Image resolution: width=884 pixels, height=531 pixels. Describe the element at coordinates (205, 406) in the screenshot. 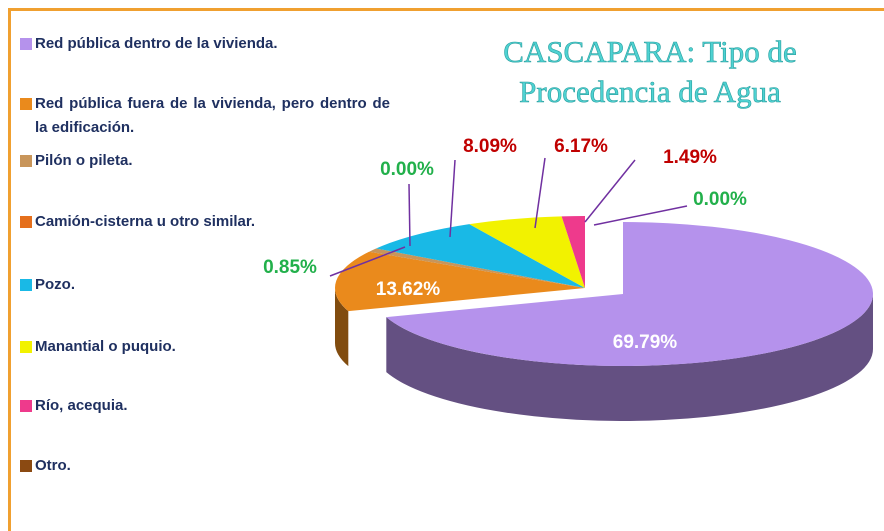

I see `legend-item: Río, acequia.` at that location.